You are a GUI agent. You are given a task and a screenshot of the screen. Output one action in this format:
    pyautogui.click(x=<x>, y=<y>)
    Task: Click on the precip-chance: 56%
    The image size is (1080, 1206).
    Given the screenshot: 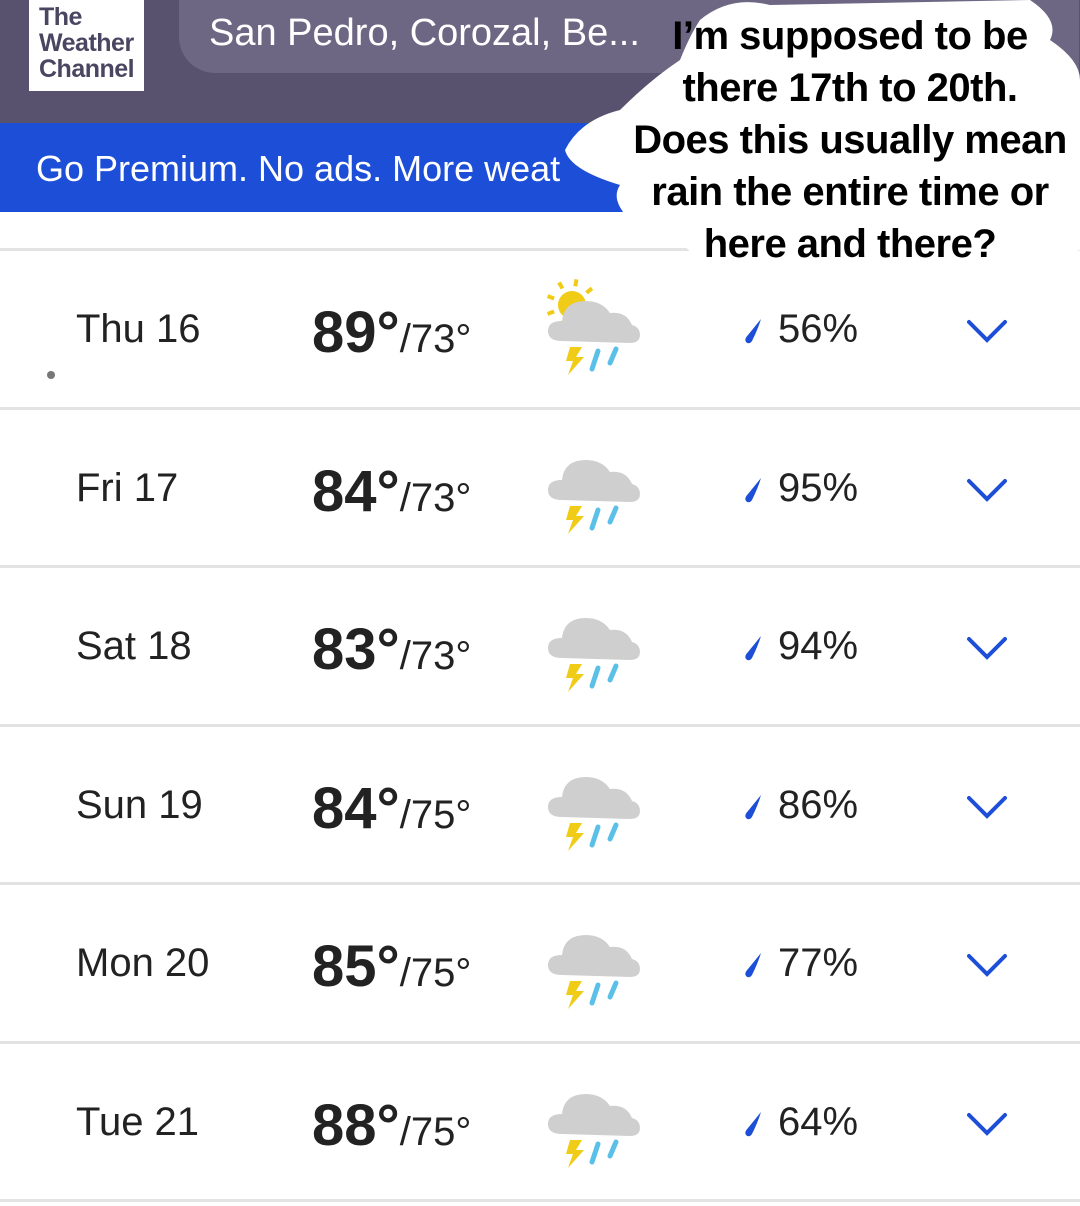 What is the action you would take?
    pyautogui.click(x=818, y=329)
    